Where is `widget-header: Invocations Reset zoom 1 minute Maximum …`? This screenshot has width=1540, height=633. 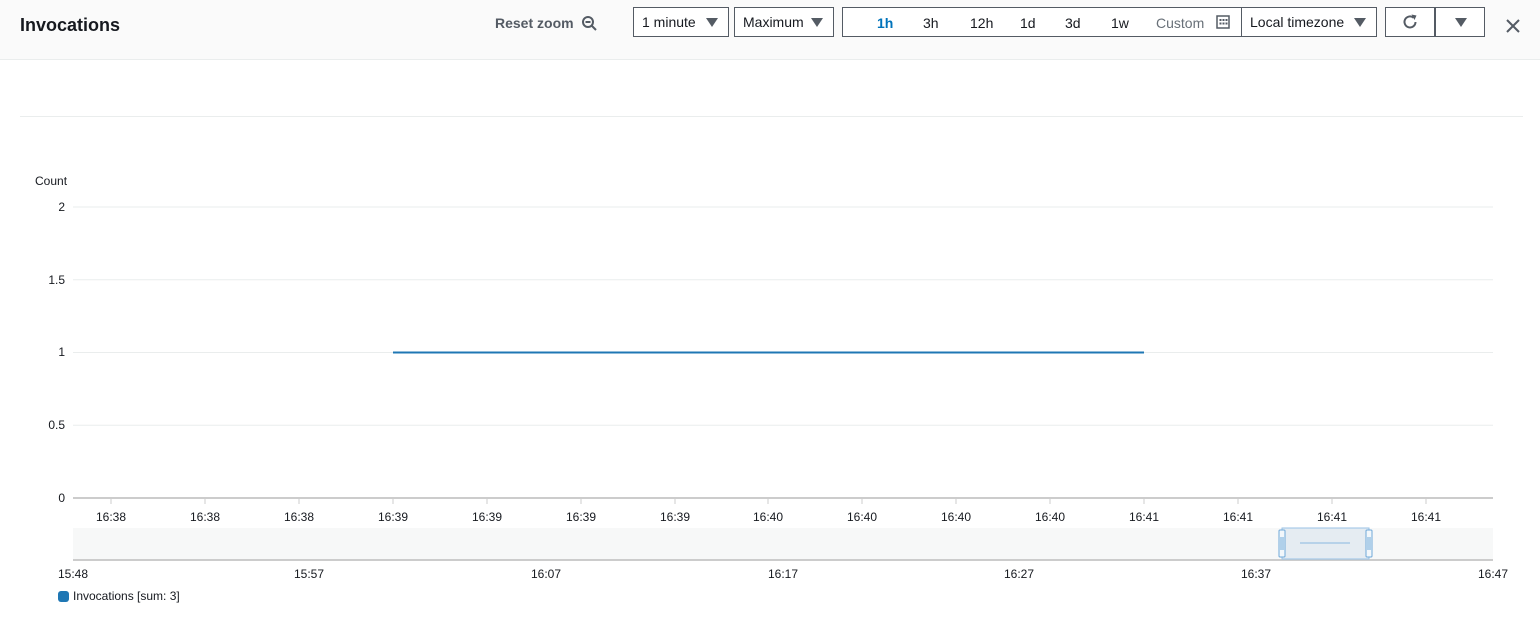 widget-header: Invocations Reset zoom 1 minute Maximum … is located at coordinates (770, 30).